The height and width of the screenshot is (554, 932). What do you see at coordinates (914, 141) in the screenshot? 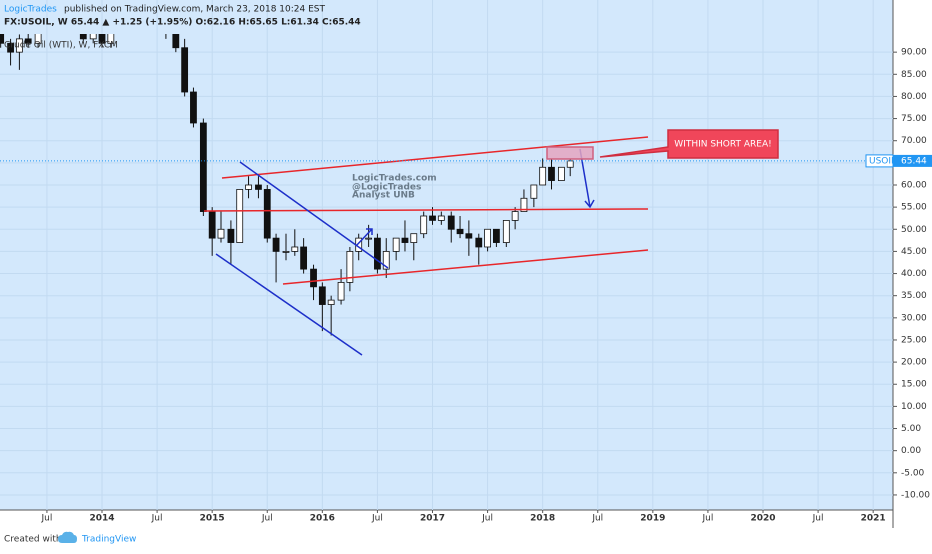
I see `y-tick-label: 70.00` at bounding box center [914, 141].